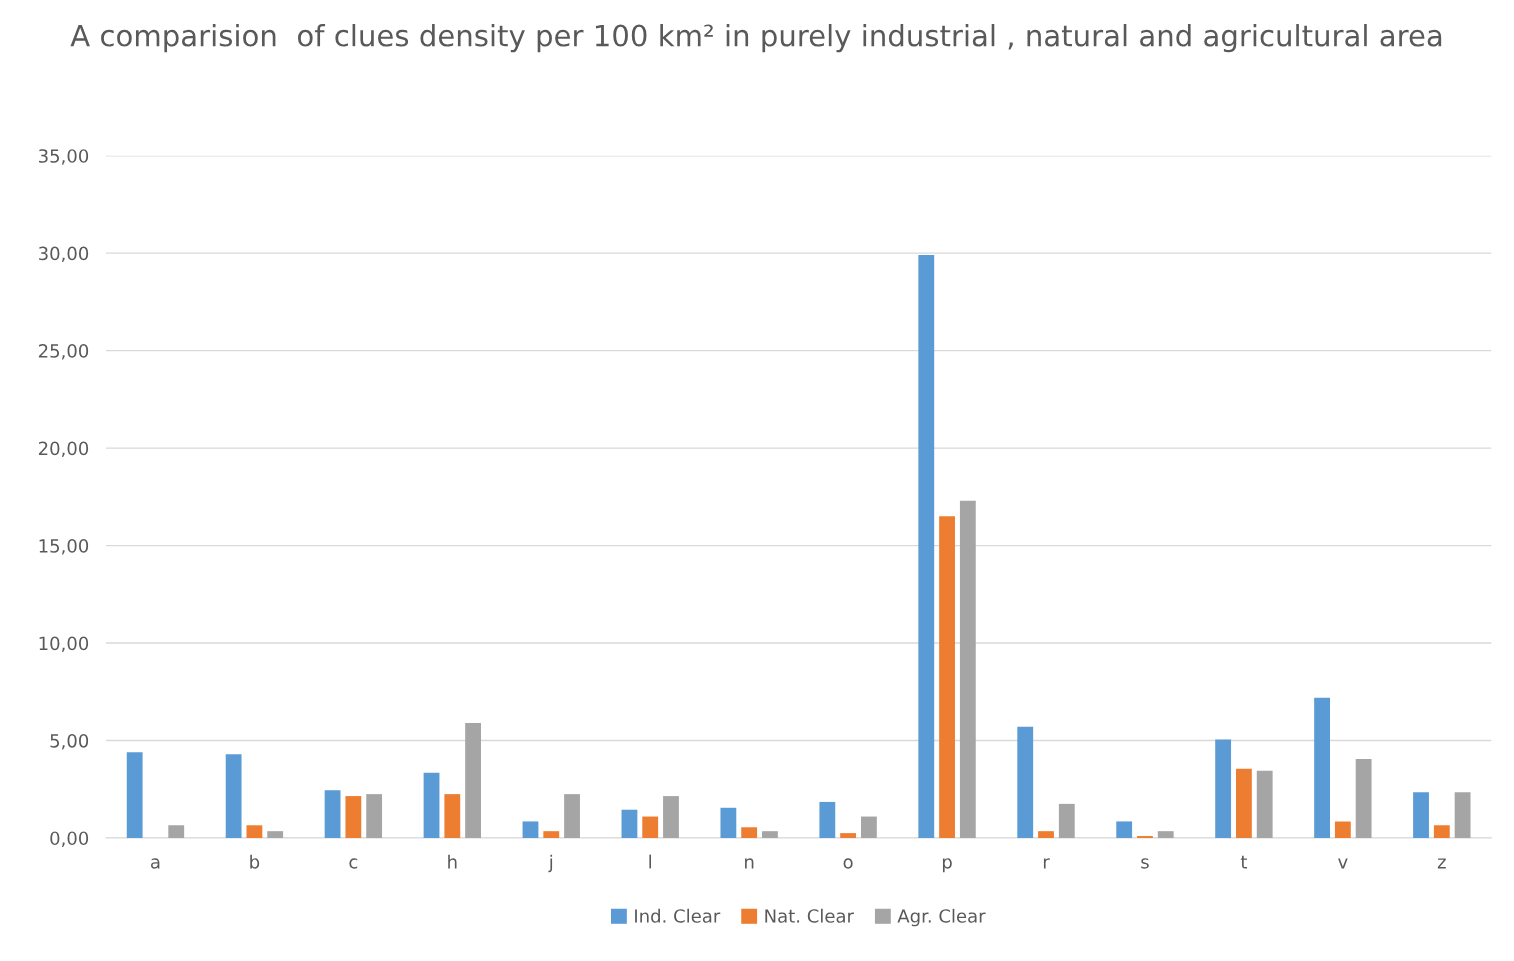  Describe the element at coordinates (255, 861) in the screenshot. I see `x-tick-label: b` at that location.